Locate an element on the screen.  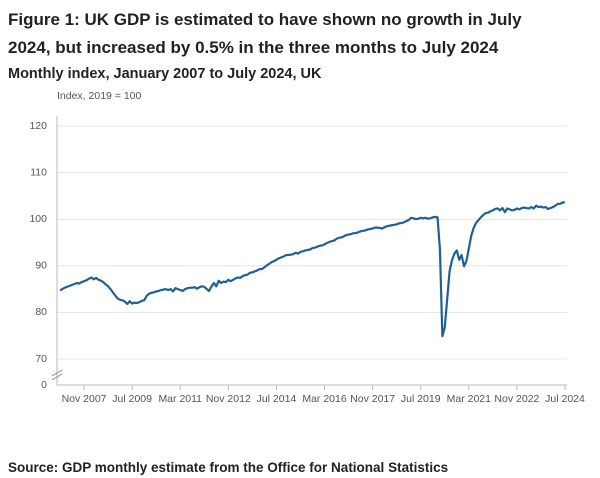
y-tick-label: 90 is located at coordinates (41, 266).